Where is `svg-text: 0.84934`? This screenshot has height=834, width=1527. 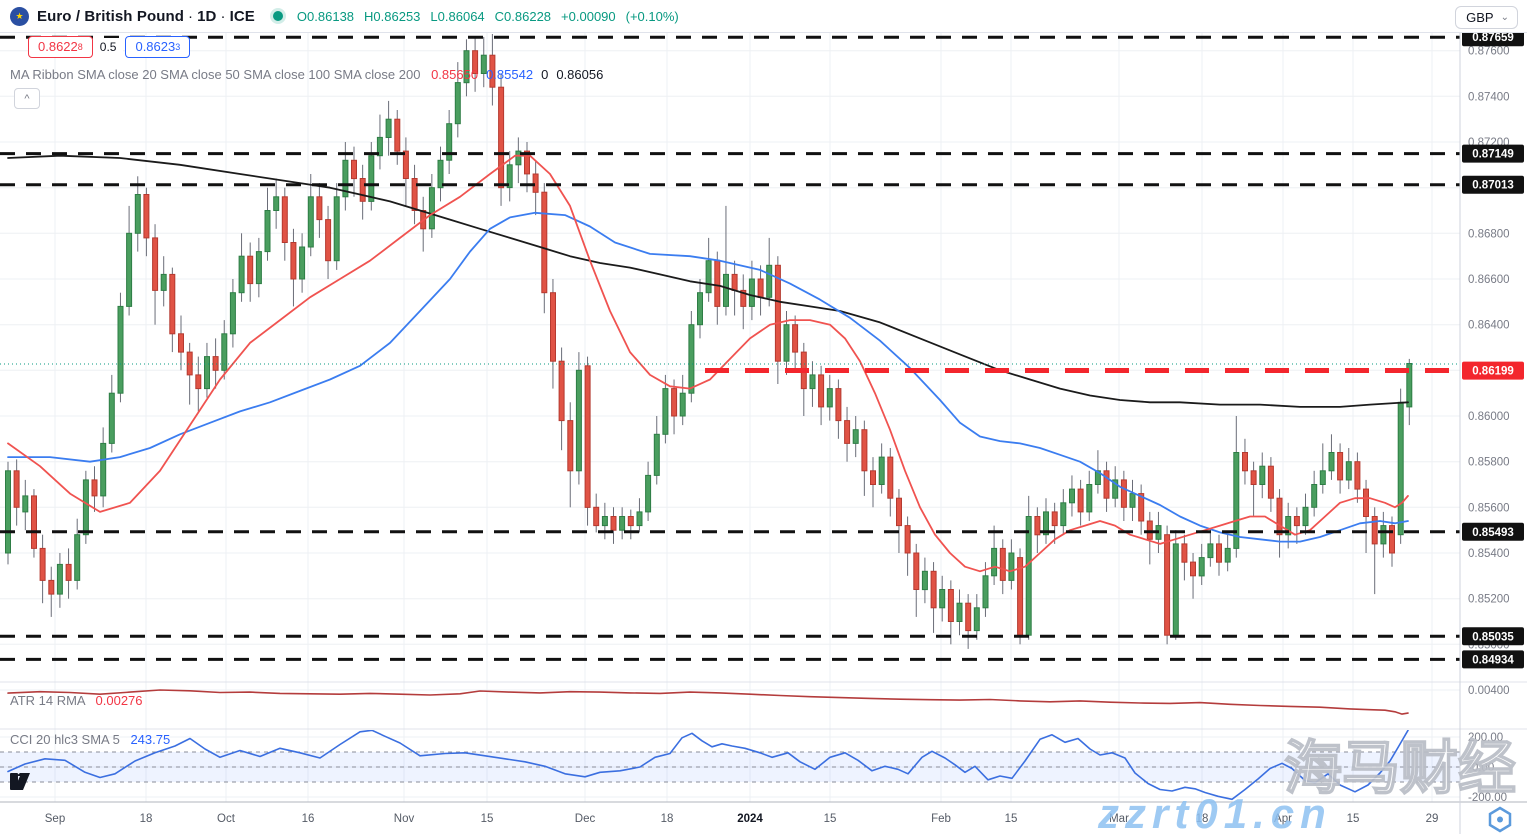
svg-text: 0.84934 is located at coordinates (1493, 660).